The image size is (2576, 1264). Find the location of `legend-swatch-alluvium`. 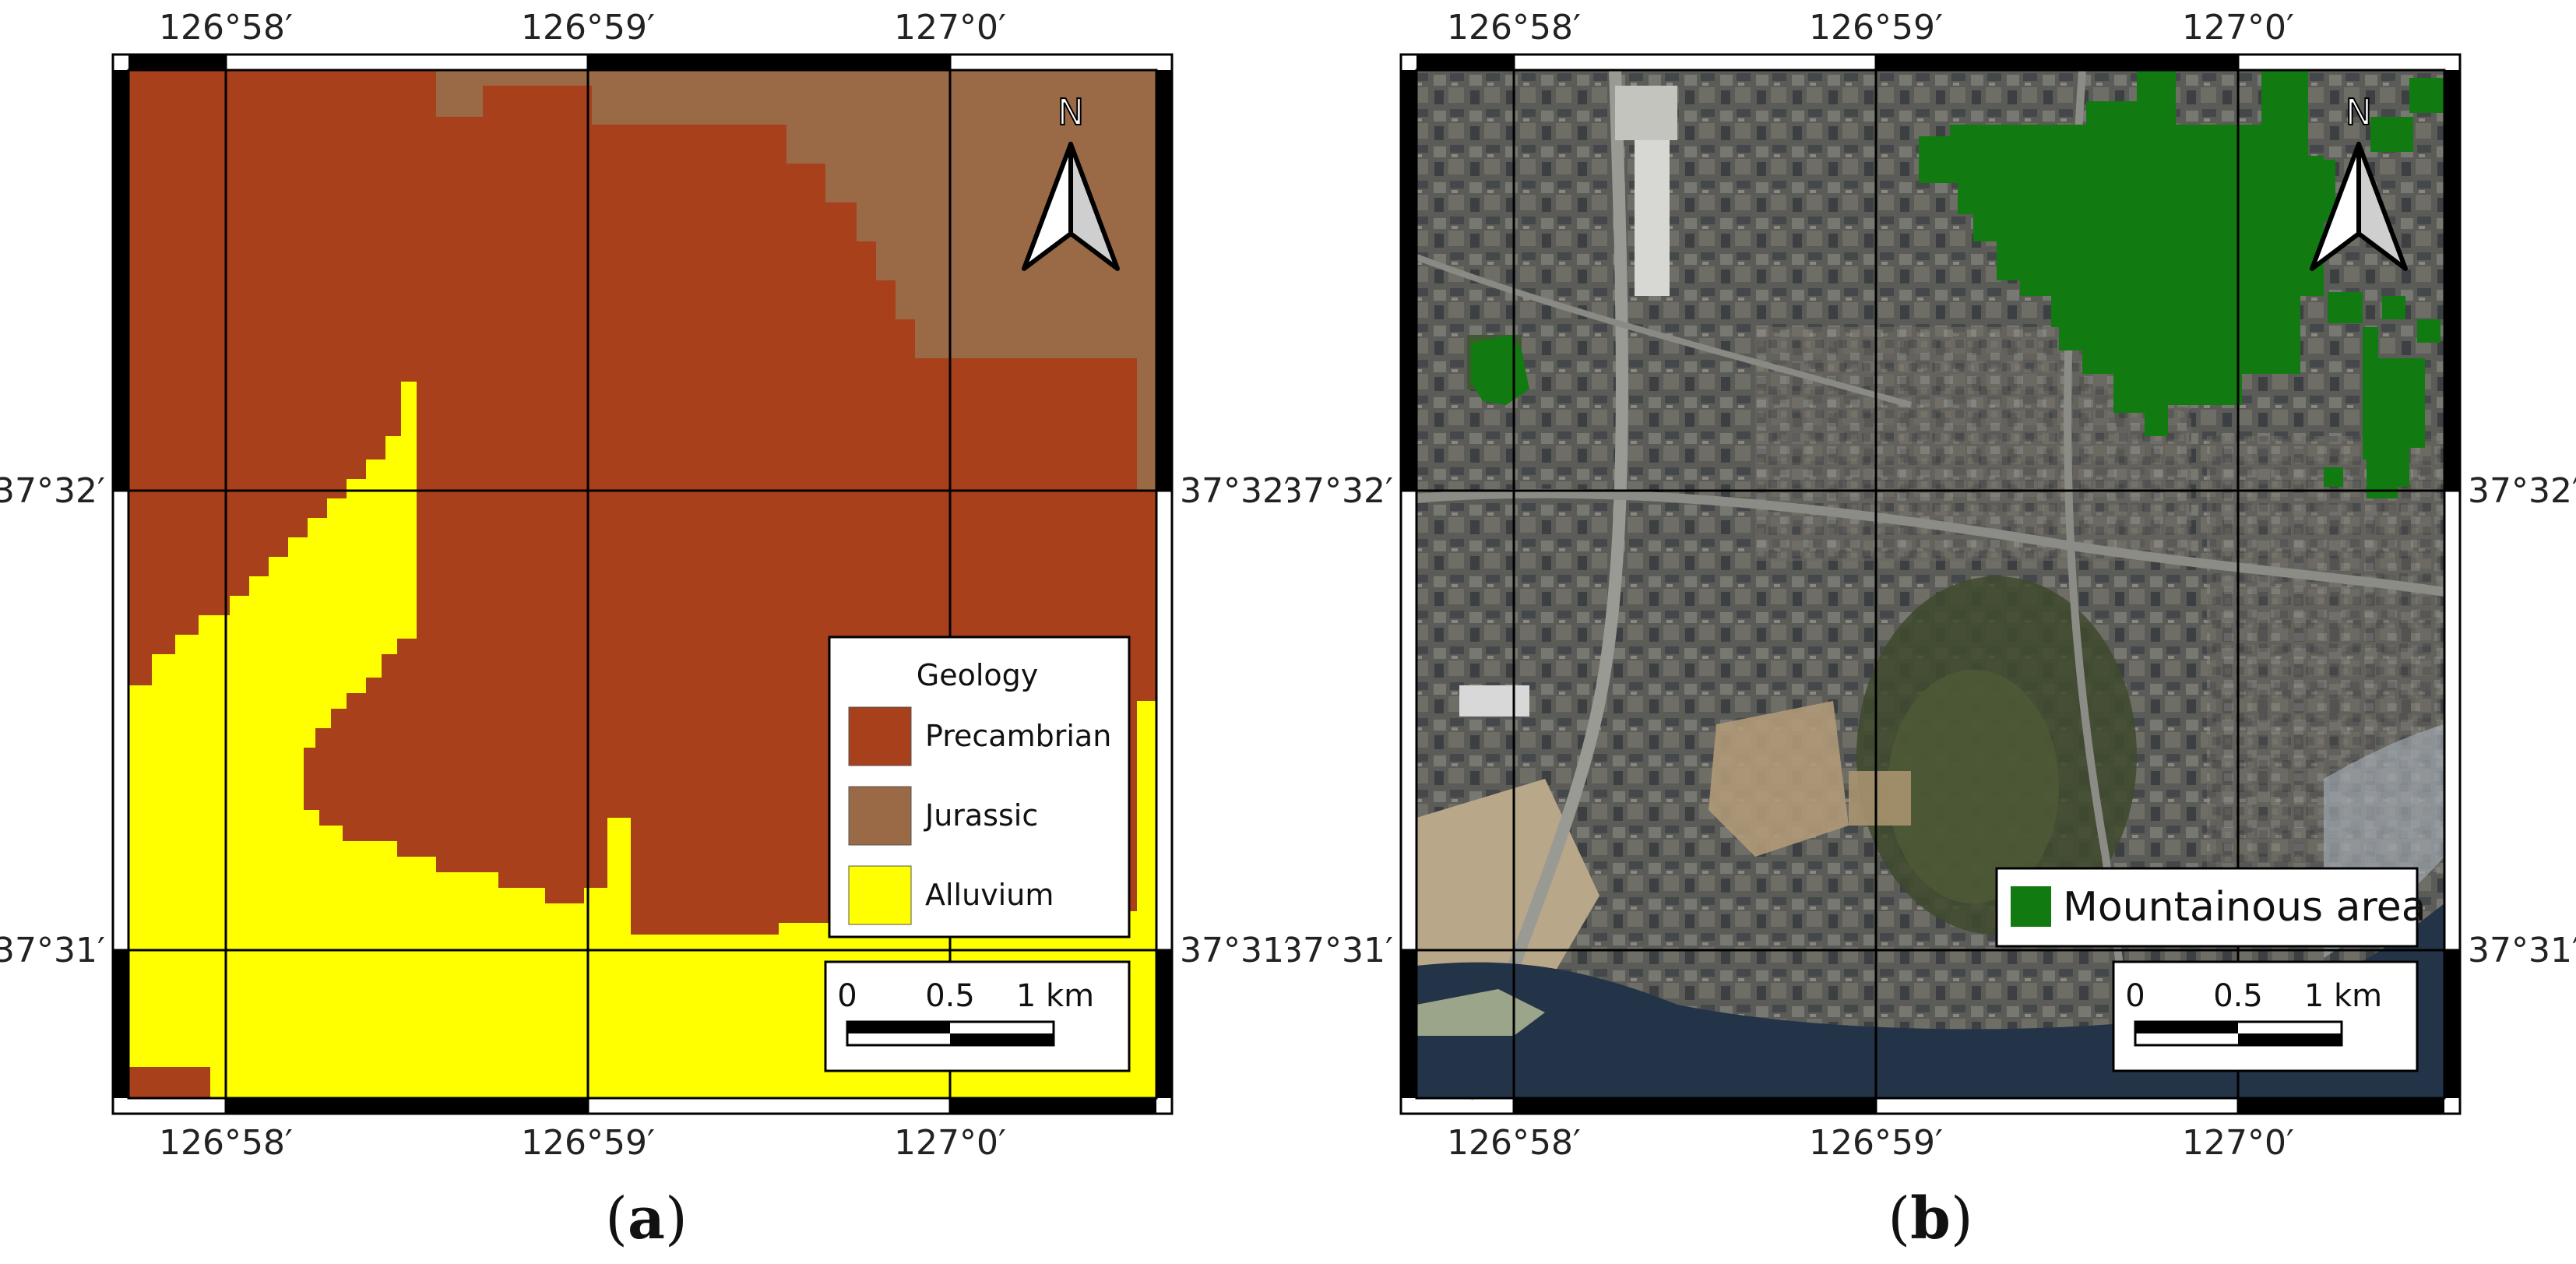

legend-swatch-alluvium is located at coordinates (880, 895).